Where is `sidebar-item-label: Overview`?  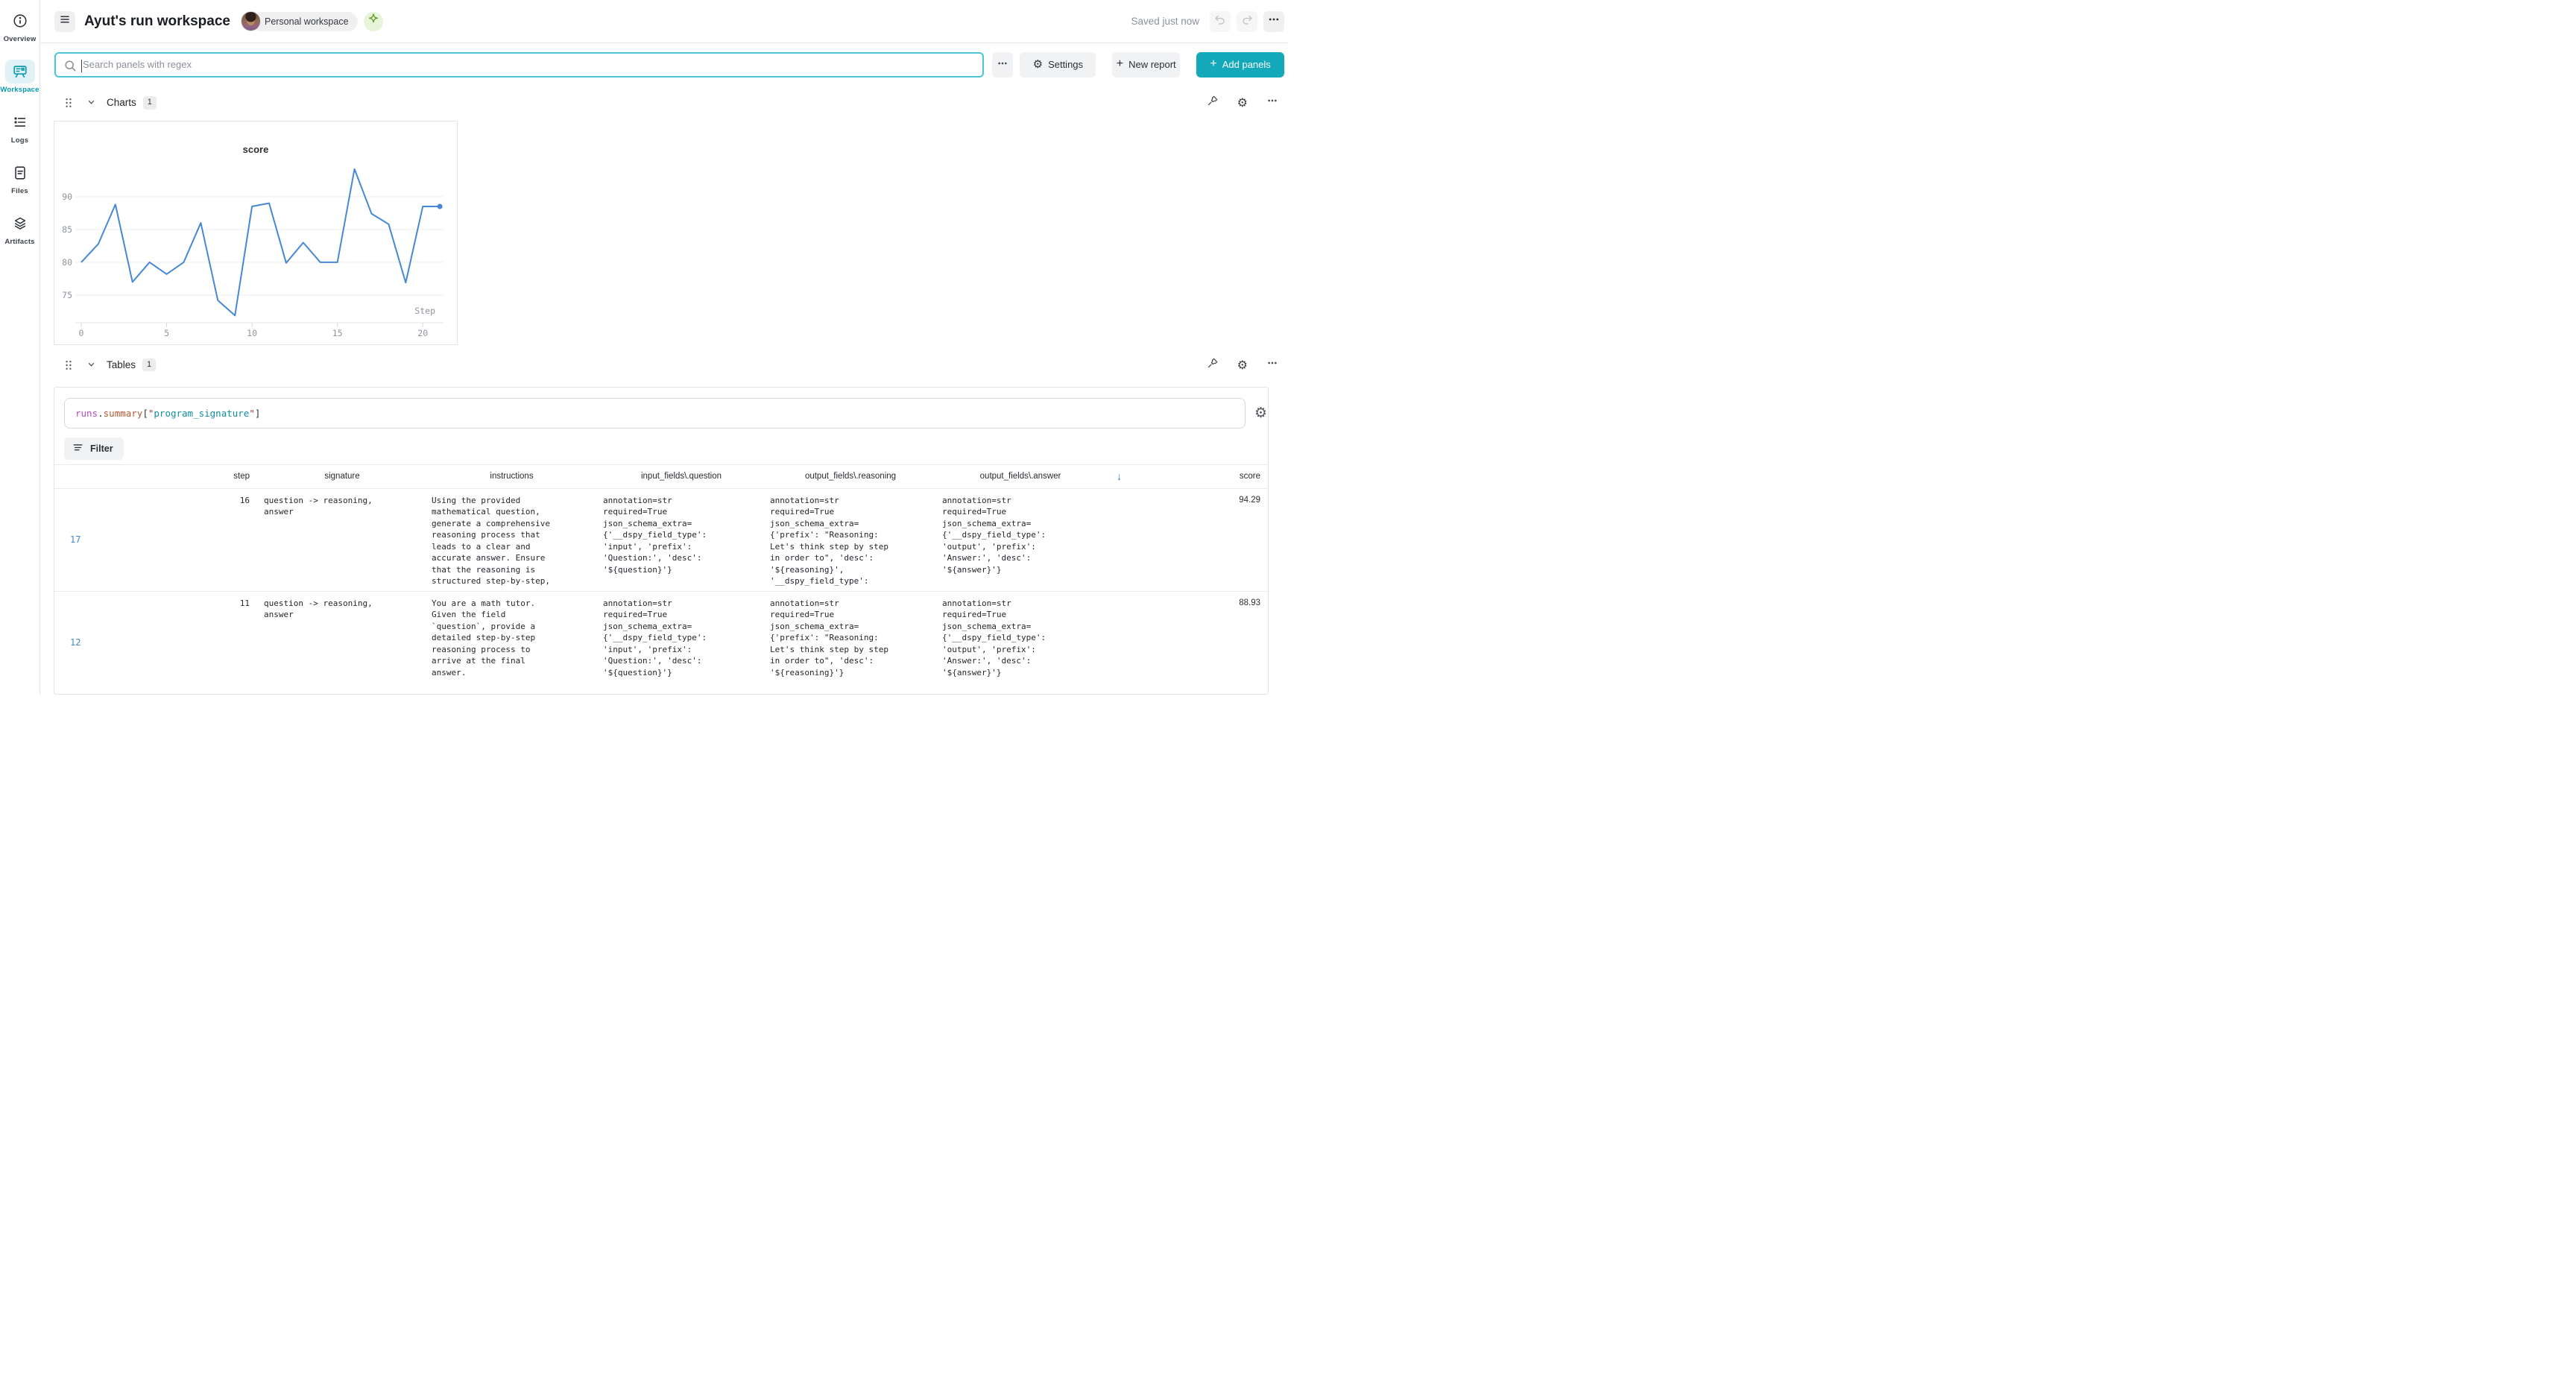
sidebar-item-label: Overview is located at coordinates (20, 39).